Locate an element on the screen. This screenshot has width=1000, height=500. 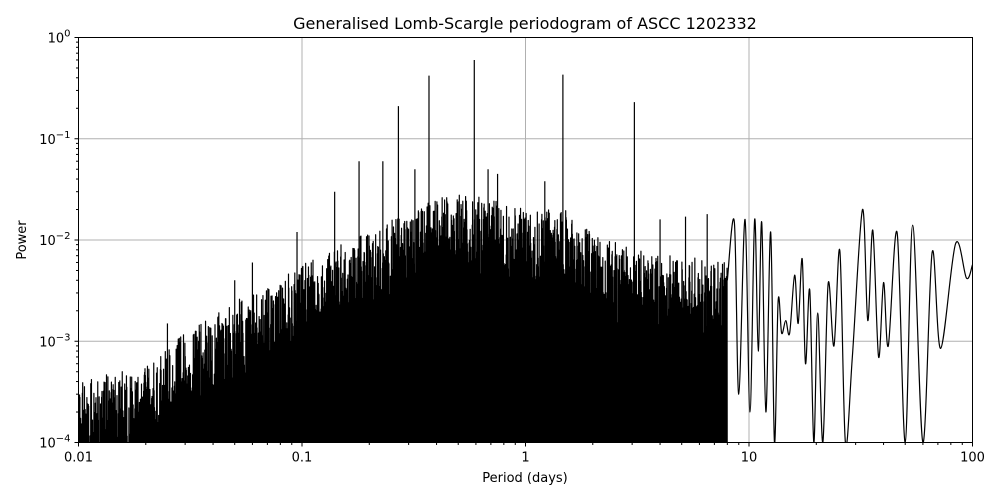
periodogram-dense-fill is located at coordinates (302, 364).